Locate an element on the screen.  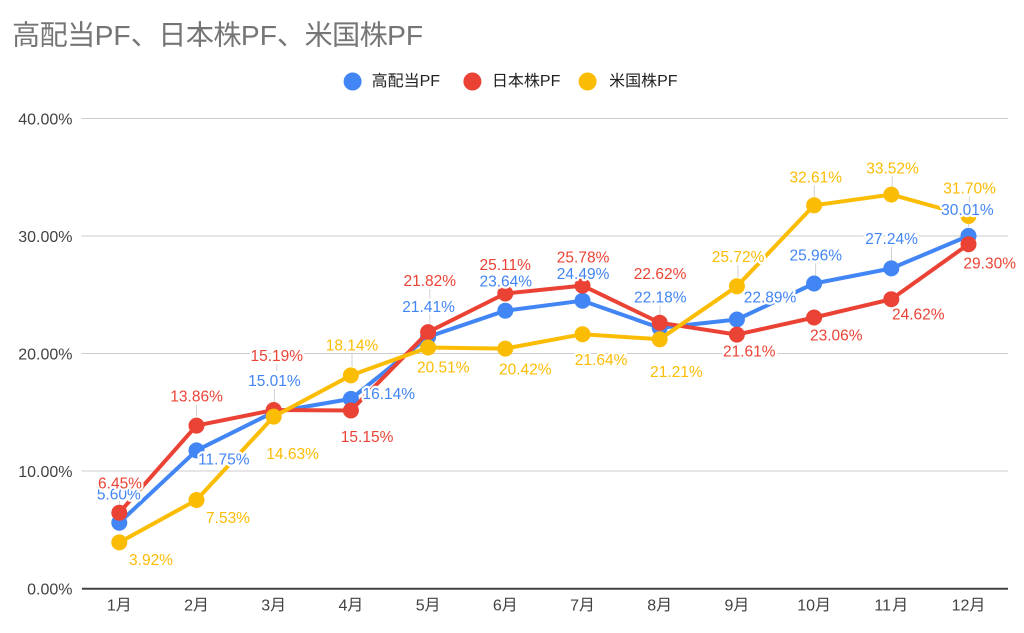
svg-text: 4 is located at coordinates (343, 605).